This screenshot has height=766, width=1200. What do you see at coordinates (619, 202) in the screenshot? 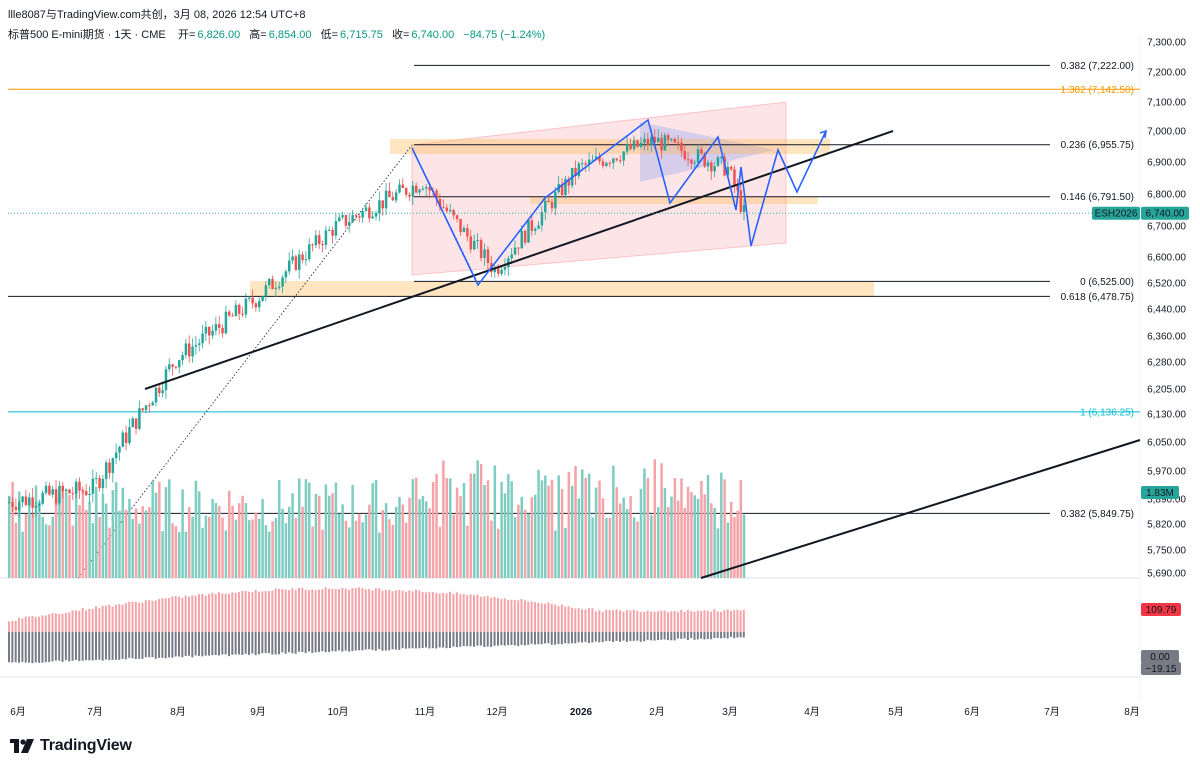
I see `wave-pattern-line` at bounding box center [619, 202].